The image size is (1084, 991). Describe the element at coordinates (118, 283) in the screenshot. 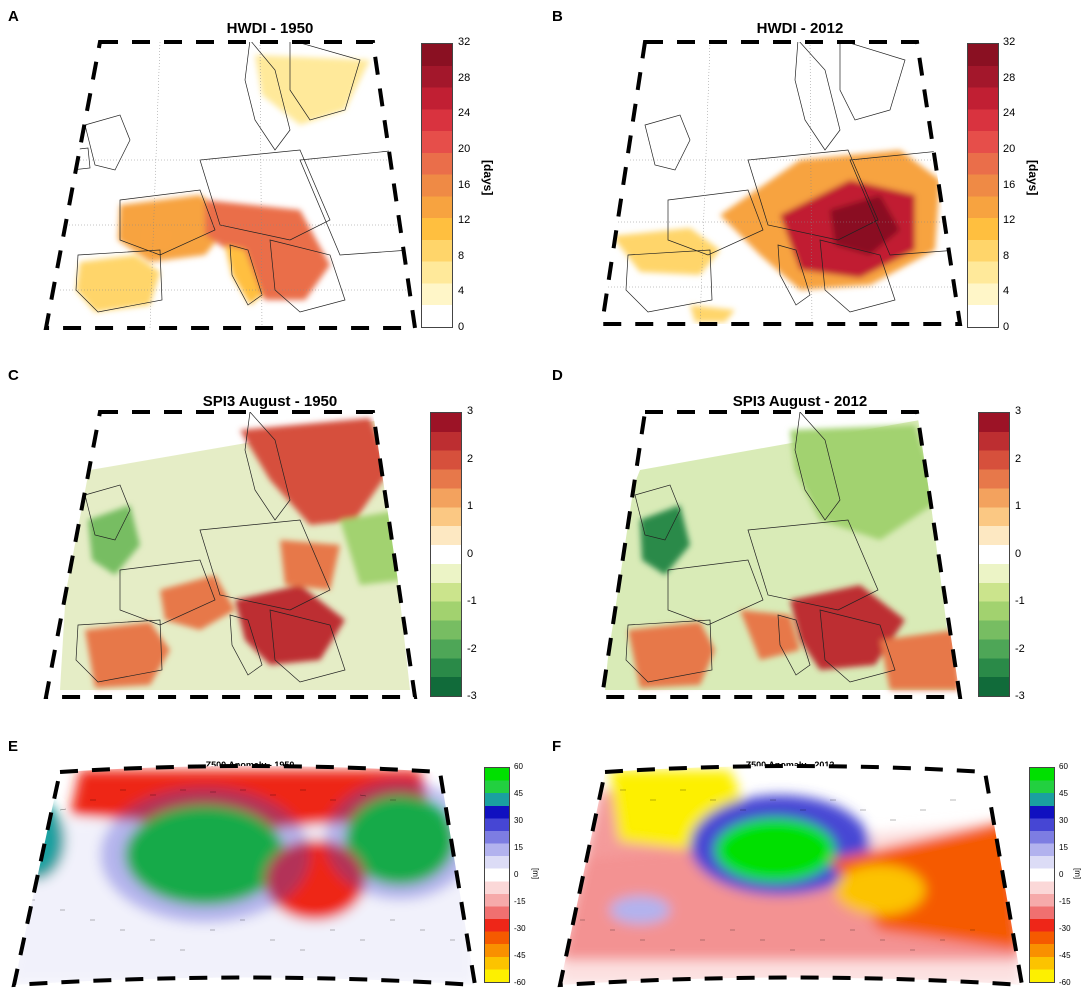

I see `map-a-iberia` at that location.